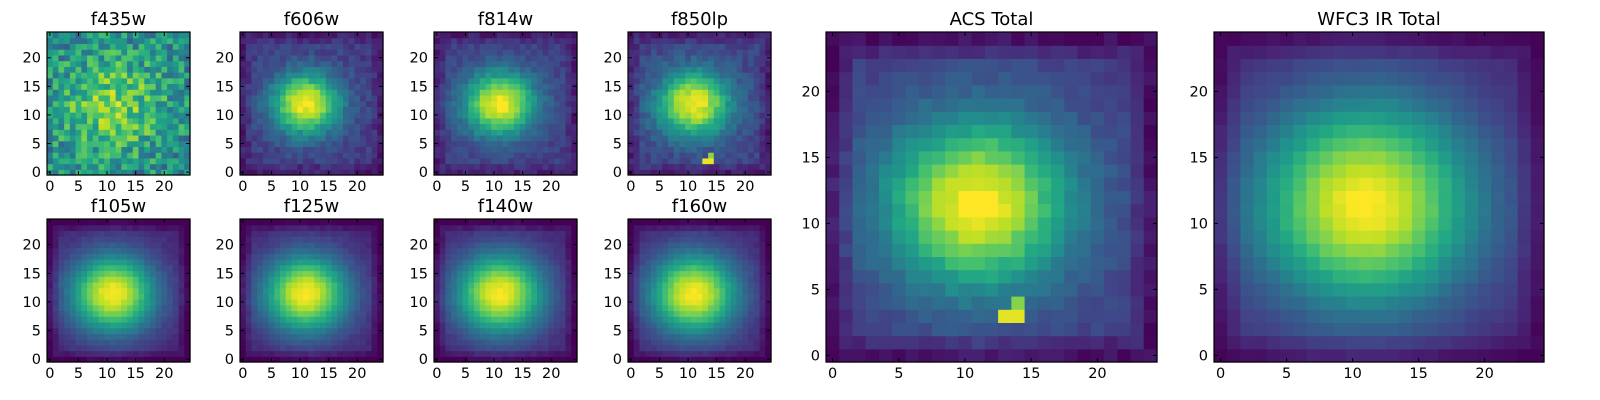 This screenshot has width=1600, height=400. What do you see at coordinates (311, 103) in the screenshot?
I see `axes-frame` at bounding box center [311, 103].